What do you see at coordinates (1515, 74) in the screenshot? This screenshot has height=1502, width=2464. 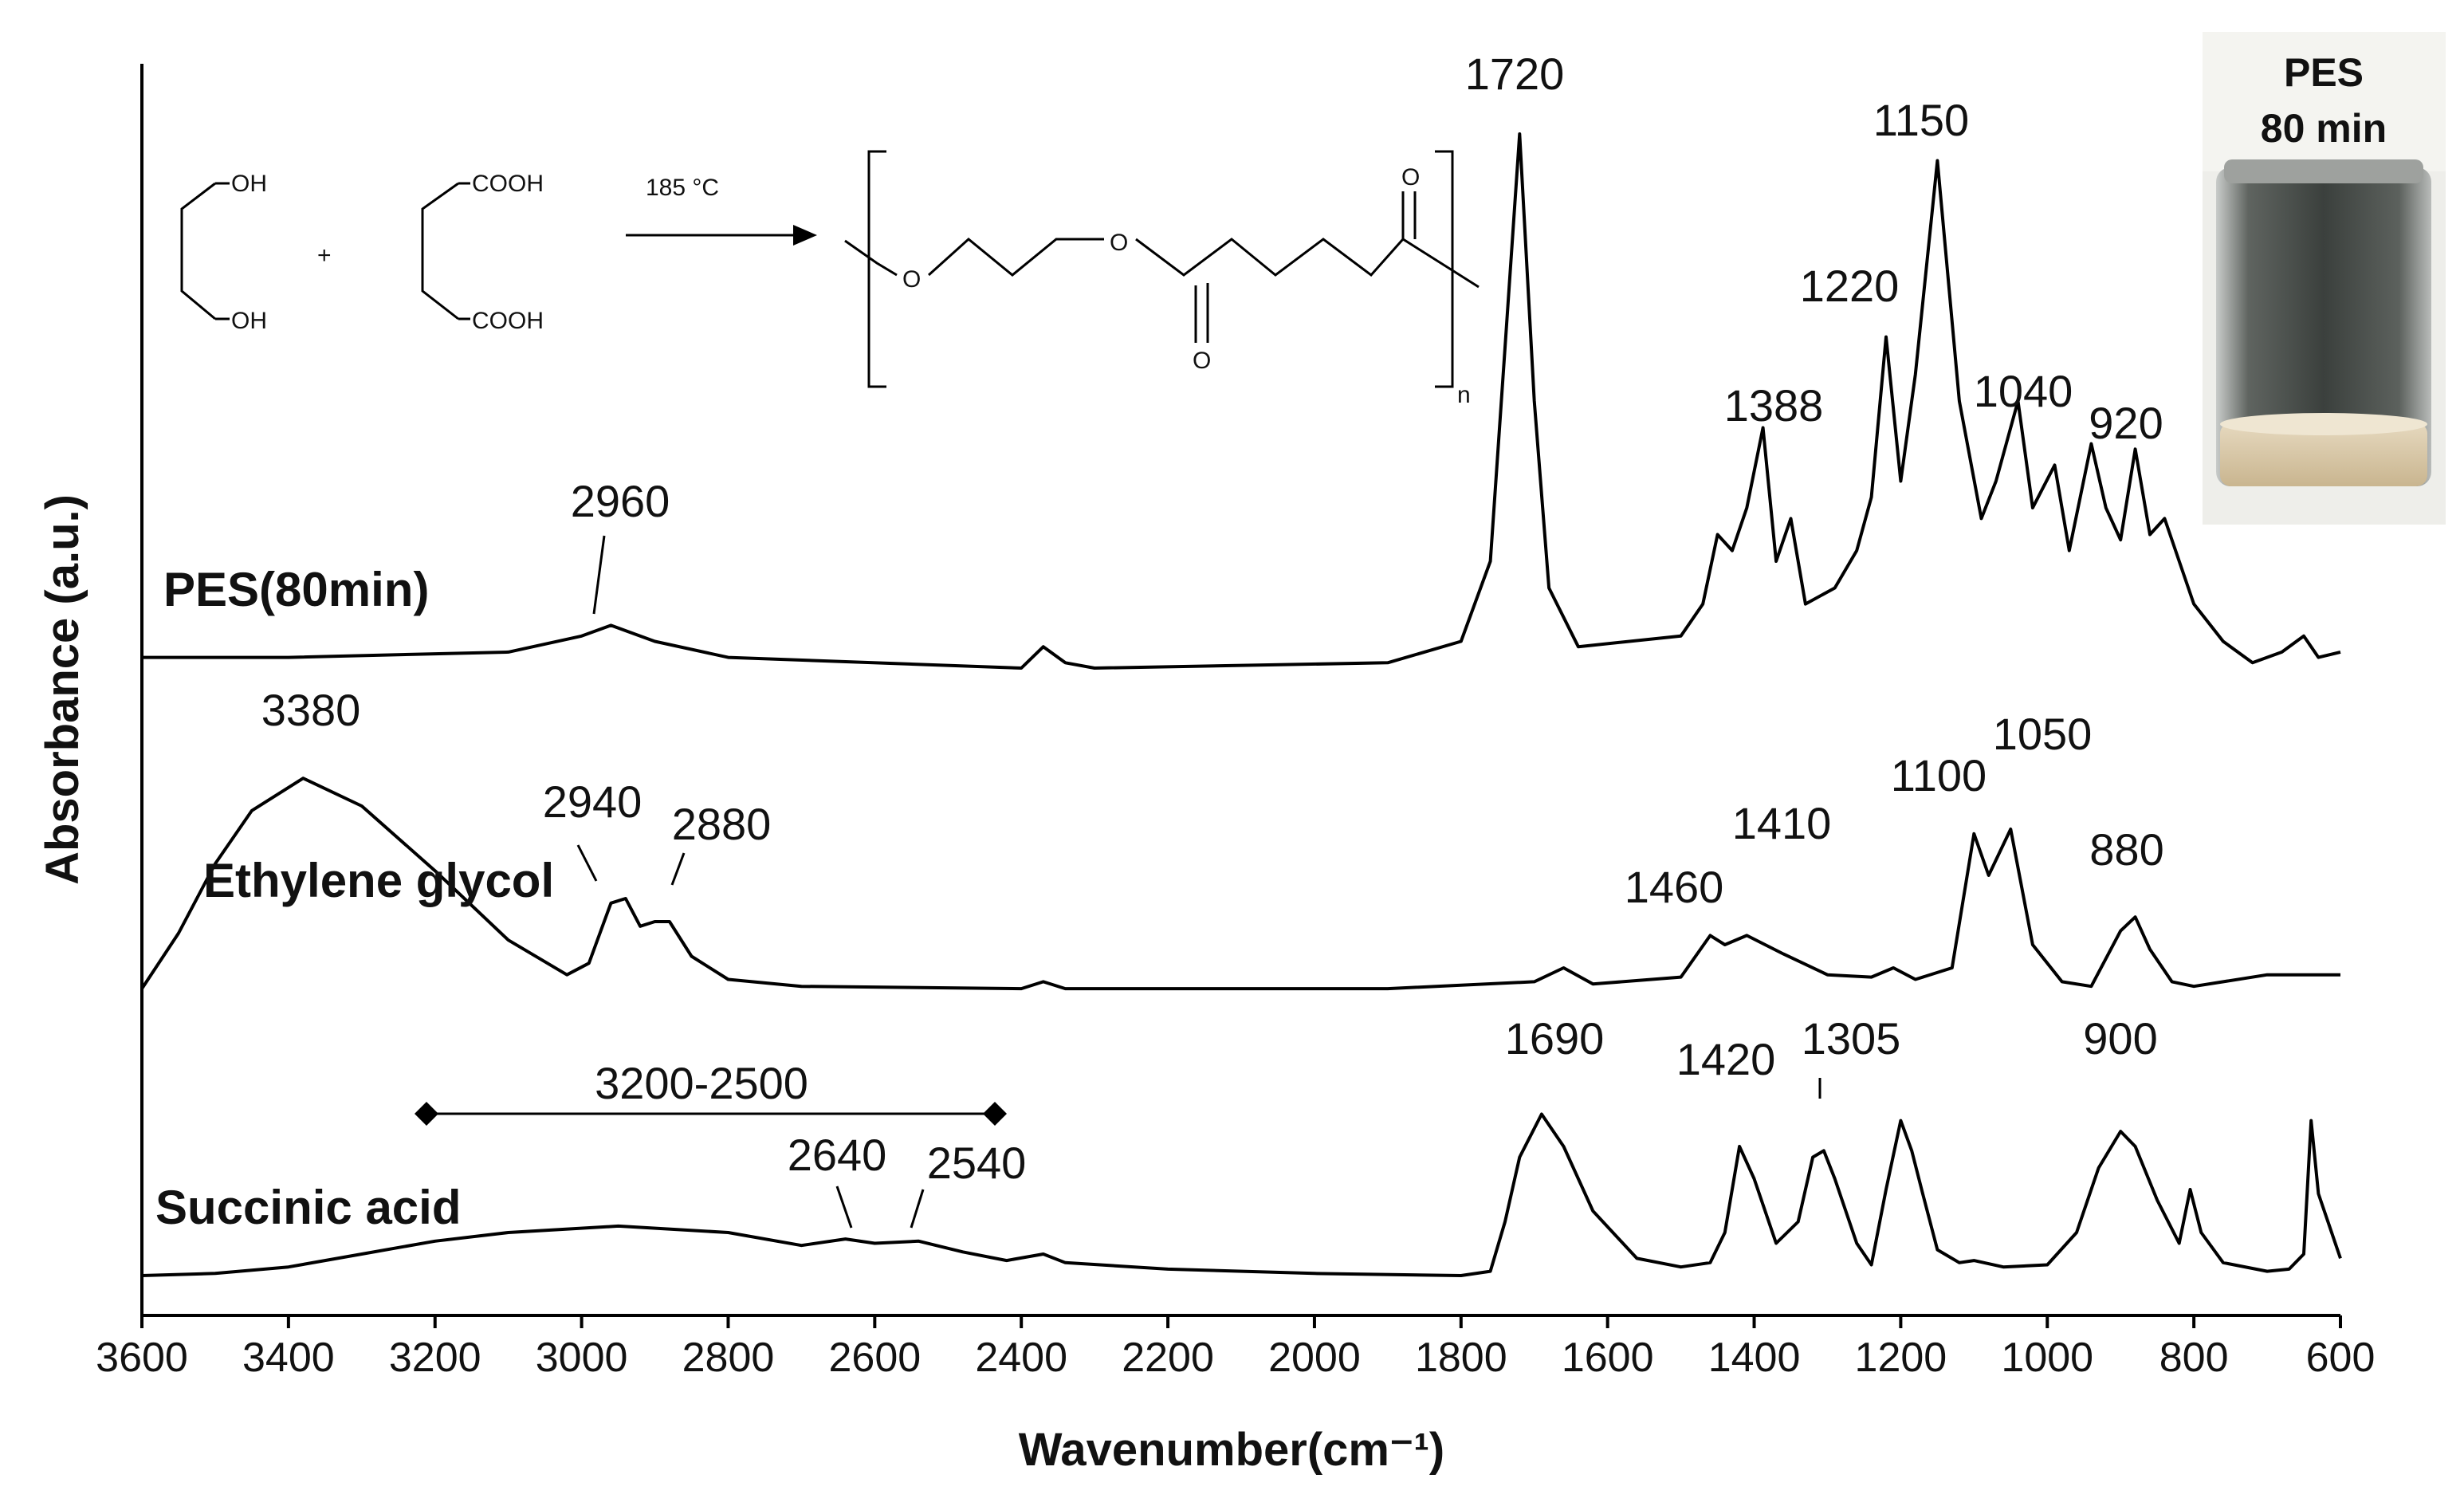 I see `peak-label: 1720` at bounding box center [1515, 74].